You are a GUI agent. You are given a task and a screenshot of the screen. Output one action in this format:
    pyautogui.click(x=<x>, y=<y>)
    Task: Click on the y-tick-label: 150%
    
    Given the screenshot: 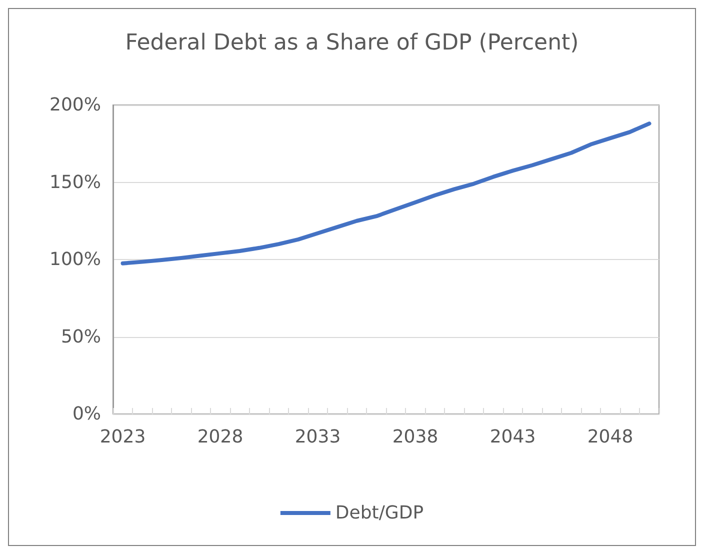 What is the action you would take?
    pyautogui.click(x=75, y=182)
    